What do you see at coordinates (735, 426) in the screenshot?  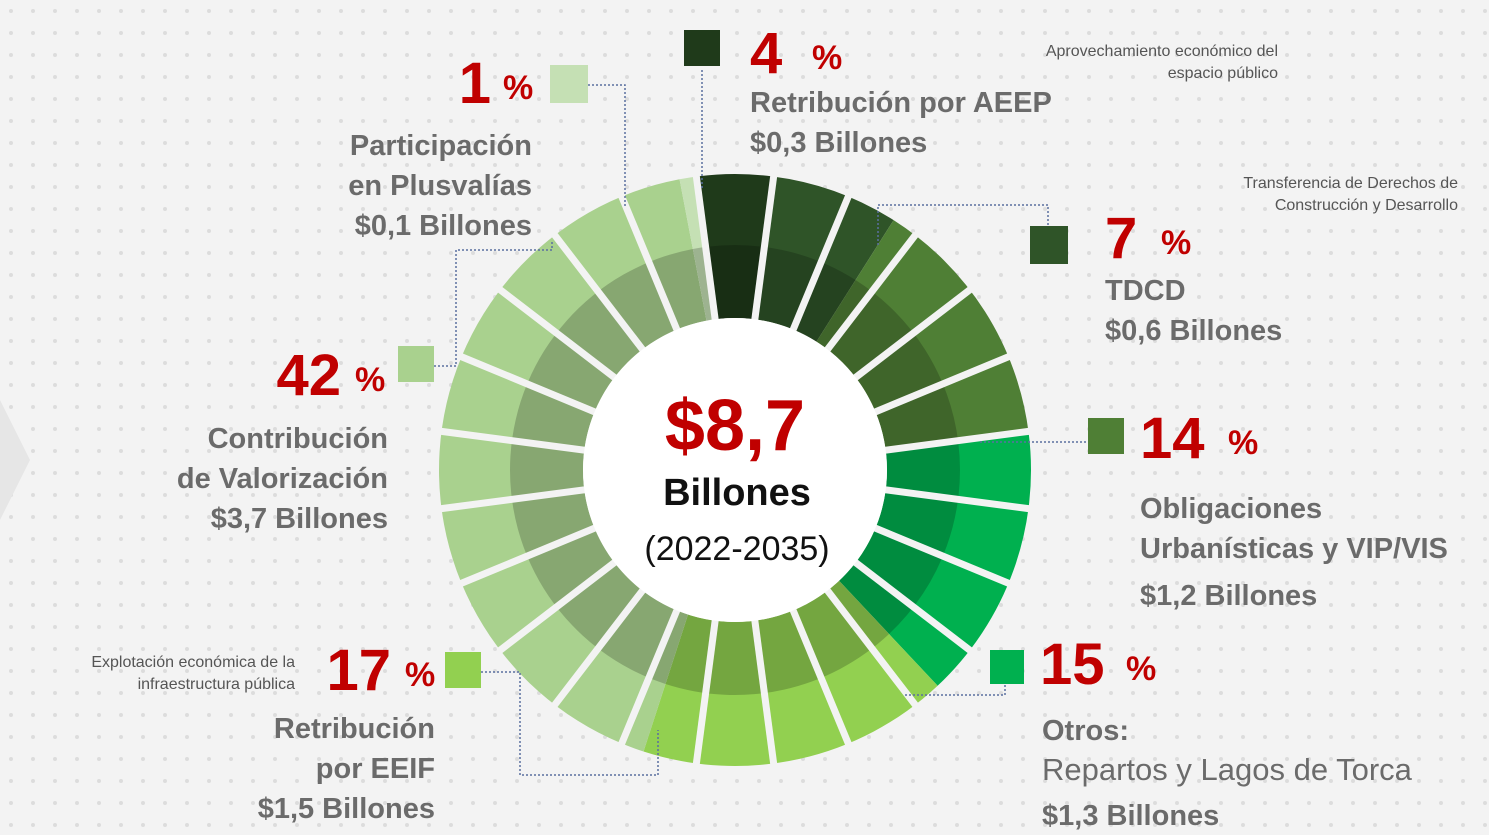 I see `center-value: $8,7` at bounding box center [735, 426].